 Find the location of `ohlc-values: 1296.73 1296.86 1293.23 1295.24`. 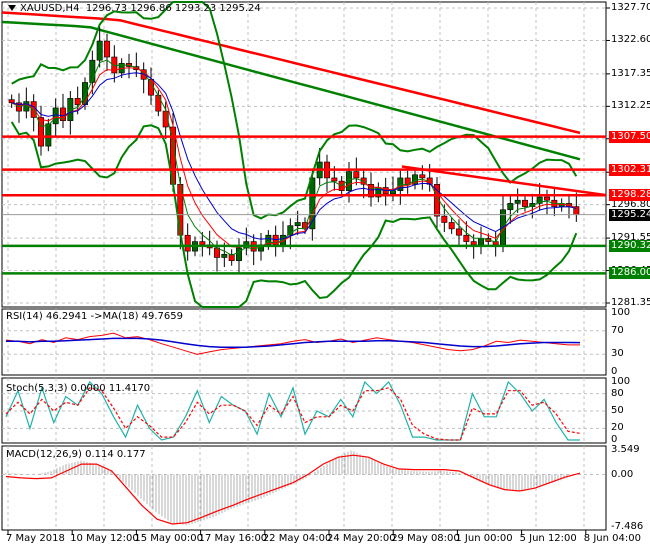

ohlc-values: 1296.73 1296.86 1293.23 1295.24 is located at coordinates (173, 8).